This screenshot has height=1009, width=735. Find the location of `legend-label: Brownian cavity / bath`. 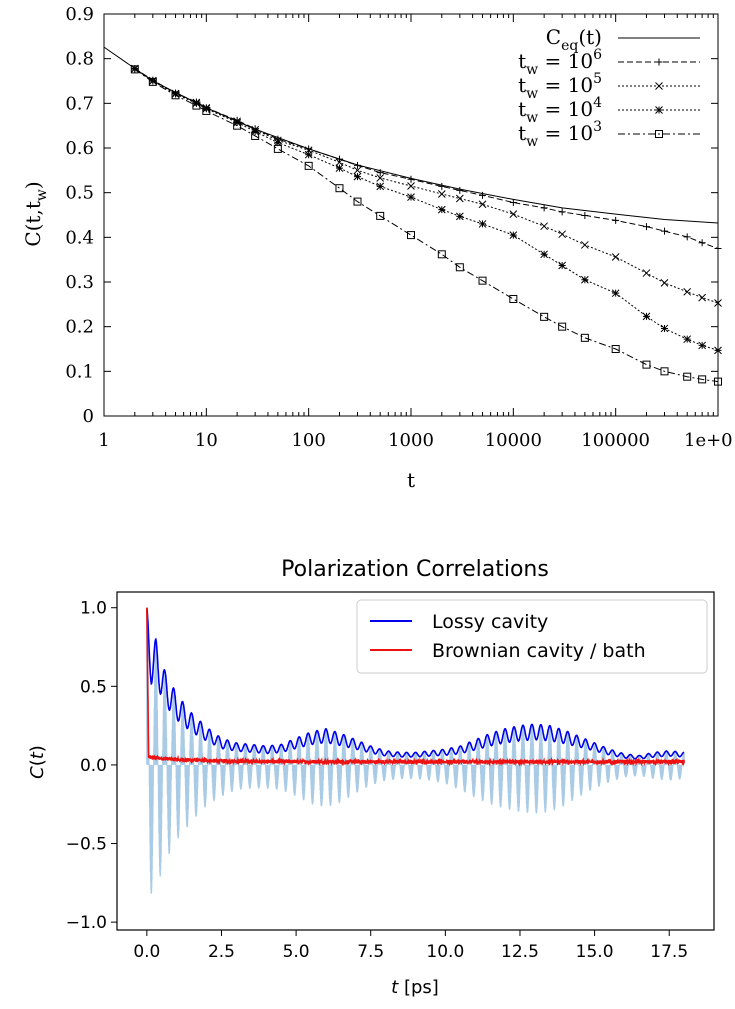

legend-label: Brownian cavity / bath is located at coordinates (539, 651).